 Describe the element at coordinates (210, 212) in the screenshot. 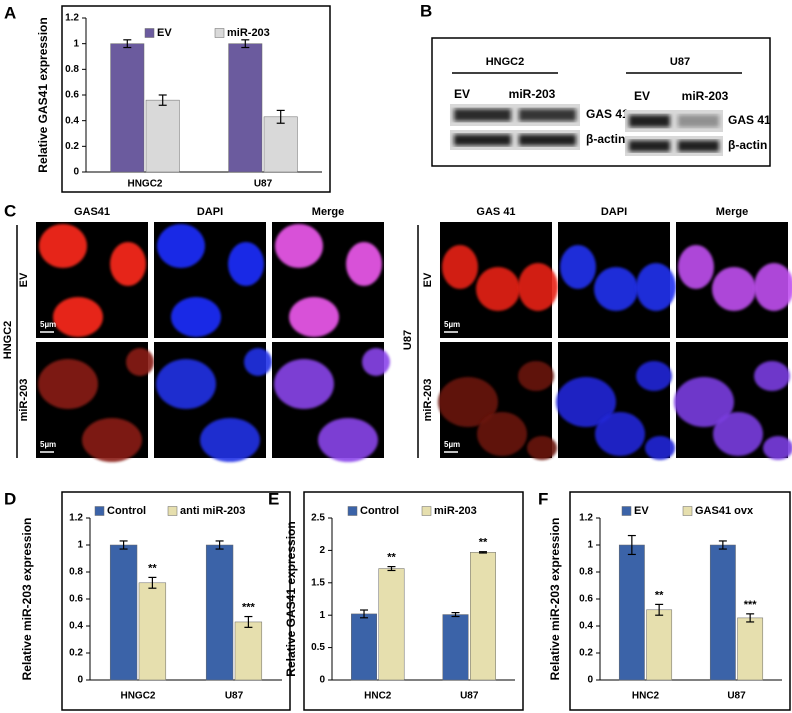

I see `channel-header: DAPI` at that location.